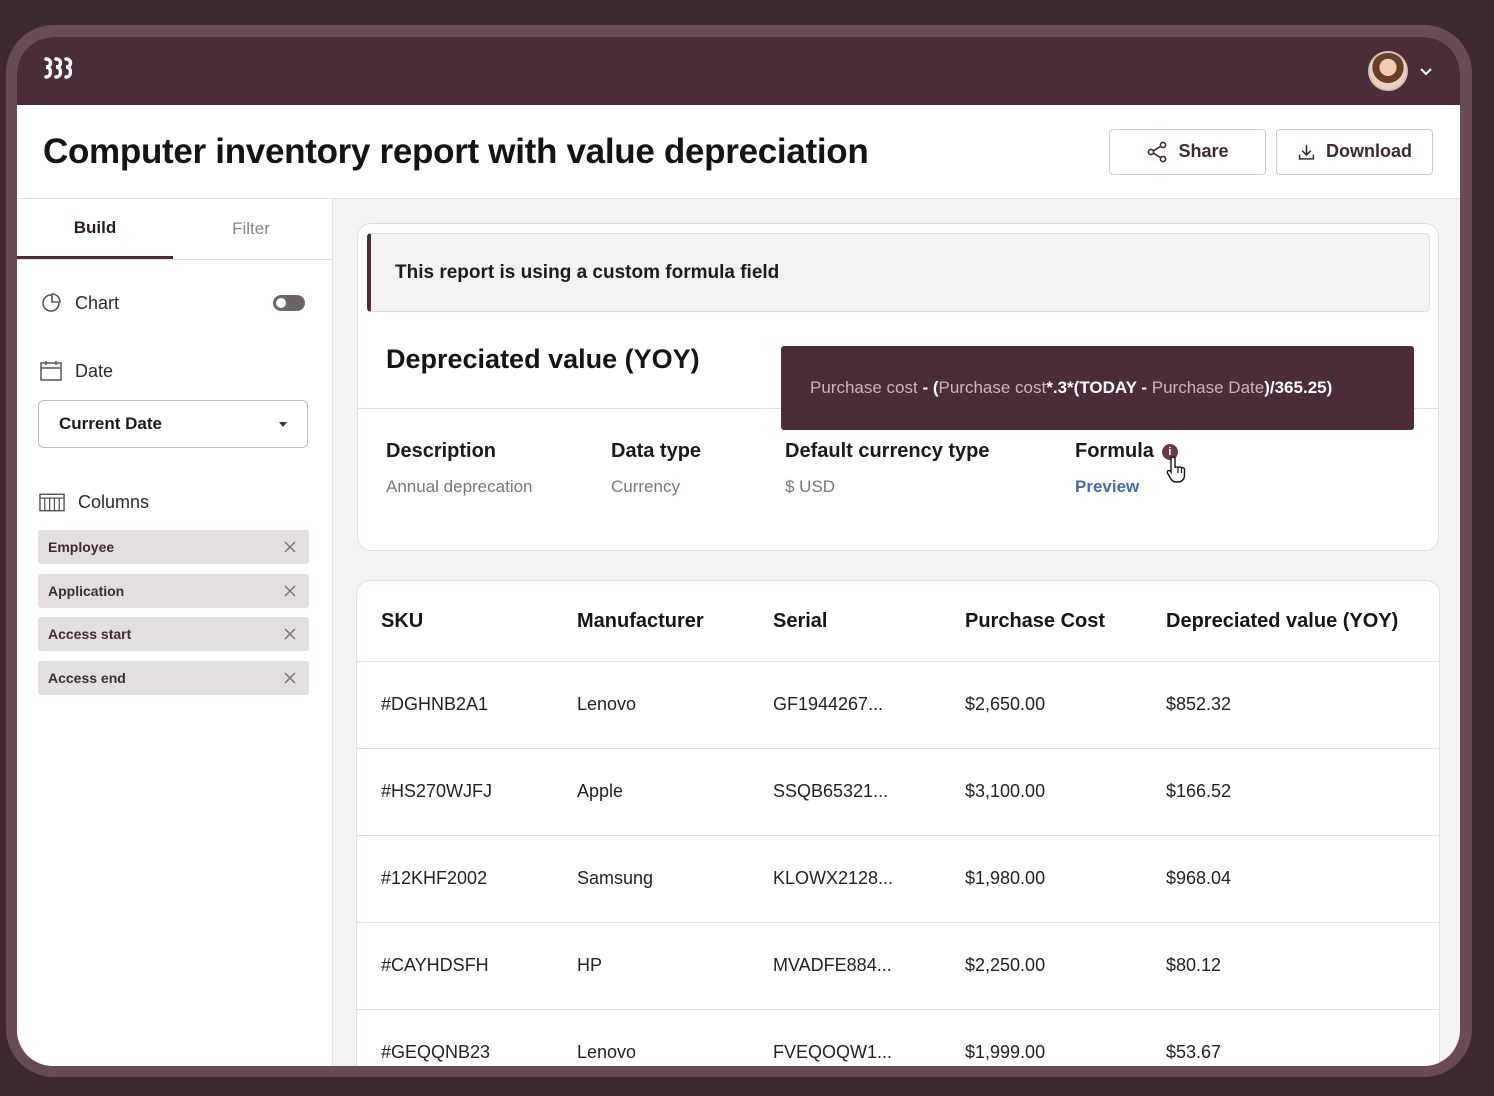 The height and width of the screenshot is (1096, 1494). What do you see at coordinates (656, 468) in the screenshot?
I see `data-type-field: Data type Currency` at bounding box center [656, 468].